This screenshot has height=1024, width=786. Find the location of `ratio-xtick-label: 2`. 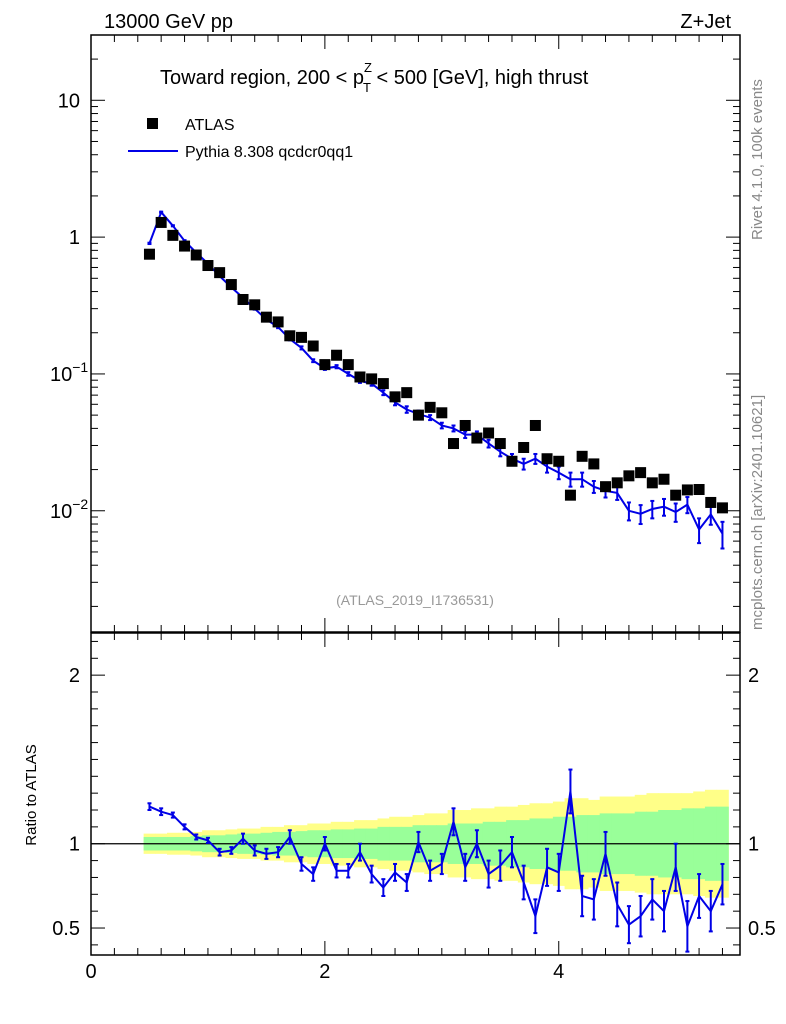

ratio-xtick-label: 2 is located at coordinates (324, 972).